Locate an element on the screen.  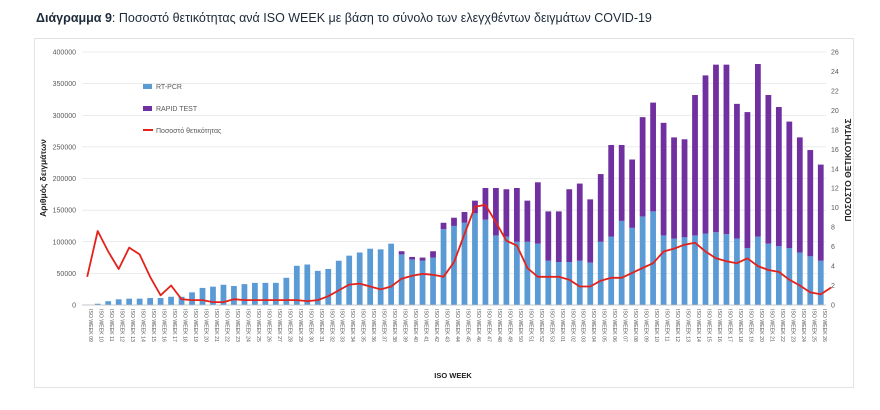
x-tick-label: ISO WEEK 43 is located at coordinates (447, 325).